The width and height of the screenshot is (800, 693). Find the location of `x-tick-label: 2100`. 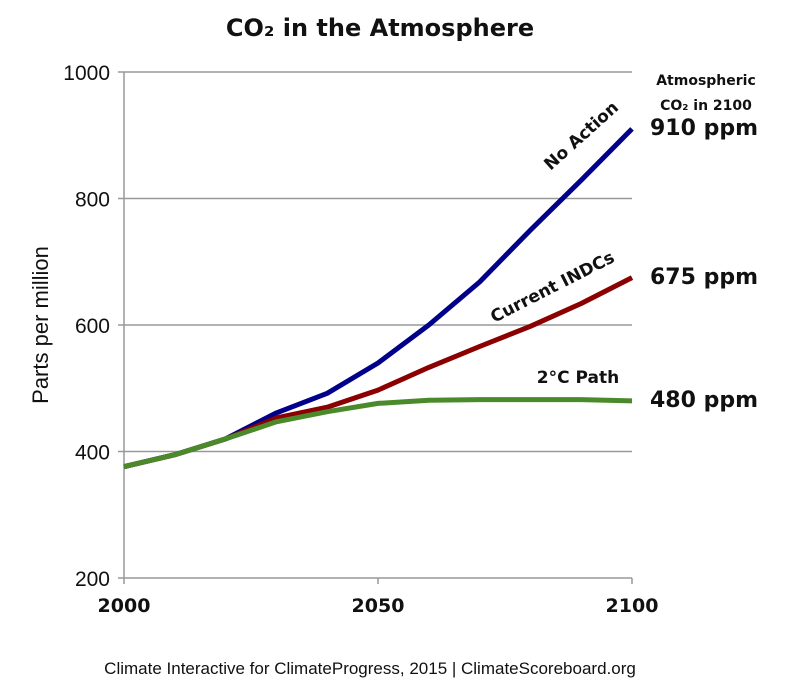

x-tick-label: 2100 is located at coordinates (632, 606).